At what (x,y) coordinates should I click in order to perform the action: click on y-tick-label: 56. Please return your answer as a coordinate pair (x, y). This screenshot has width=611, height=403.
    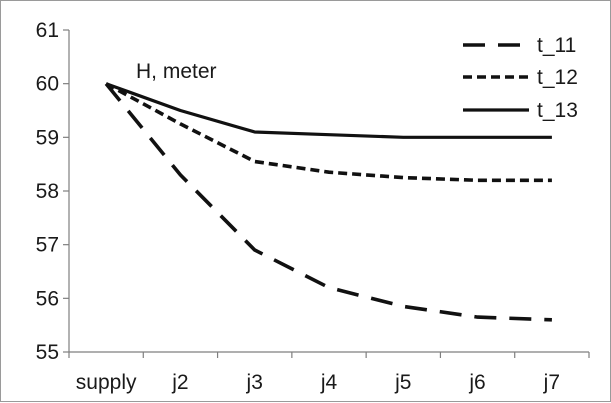
    Looking at the image, I should click on (47, 298).